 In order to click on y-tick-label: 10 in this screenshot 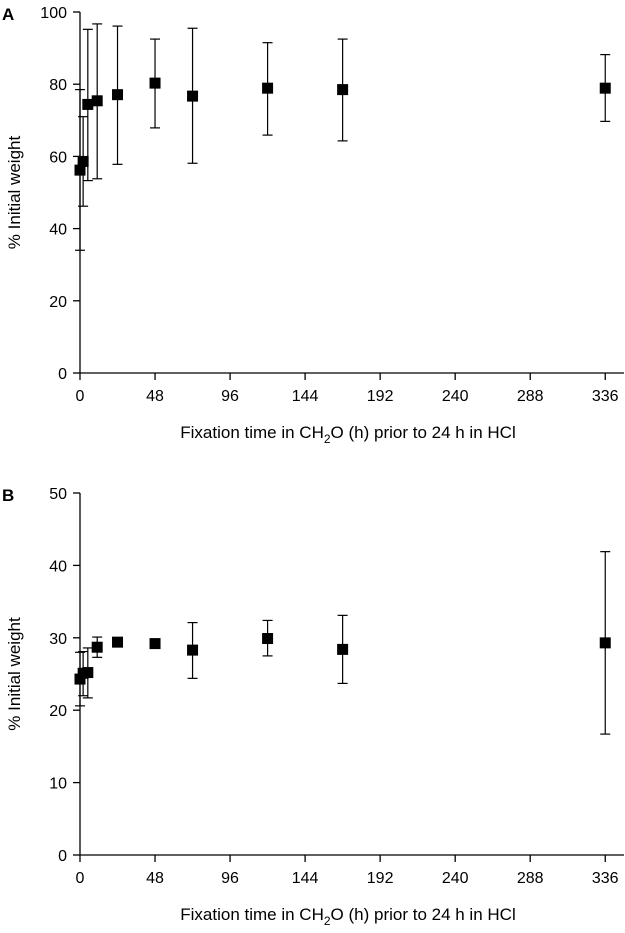, I will do `click(58, 784)`.